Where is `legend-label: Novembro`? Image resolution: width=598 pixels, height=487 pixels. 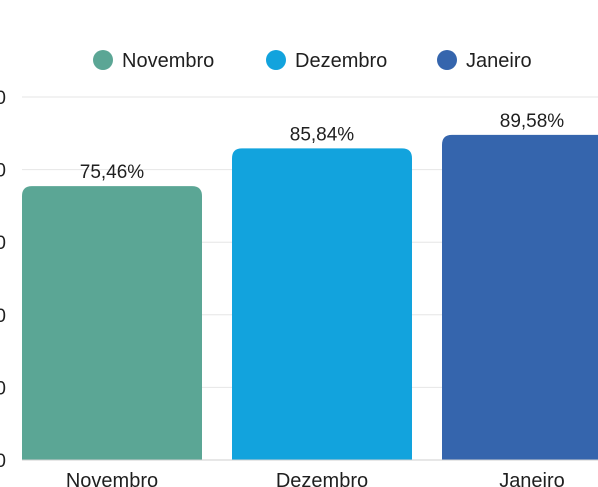
legend-label: Novembro is located at coordinates (168, 61).